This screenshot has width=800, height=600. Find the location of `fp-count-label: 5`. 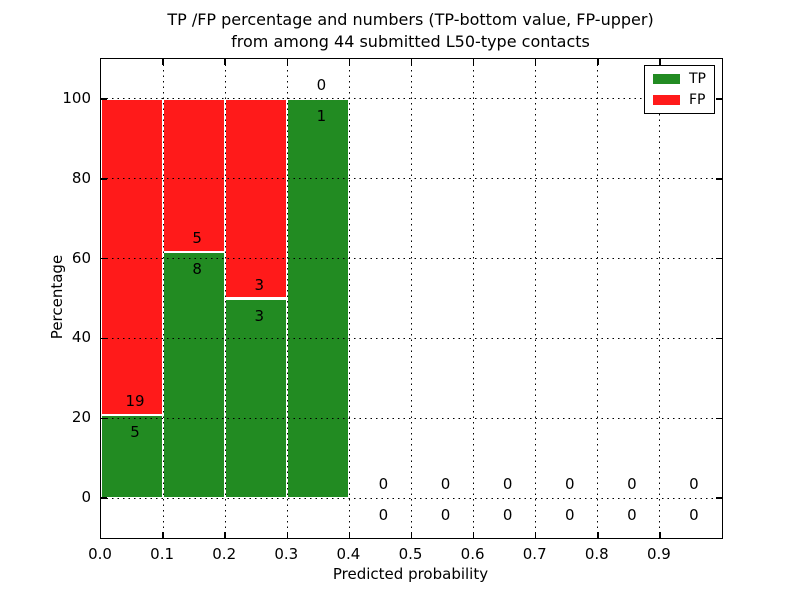

fp-count-label: 5 is located at coordinates (197, 238).